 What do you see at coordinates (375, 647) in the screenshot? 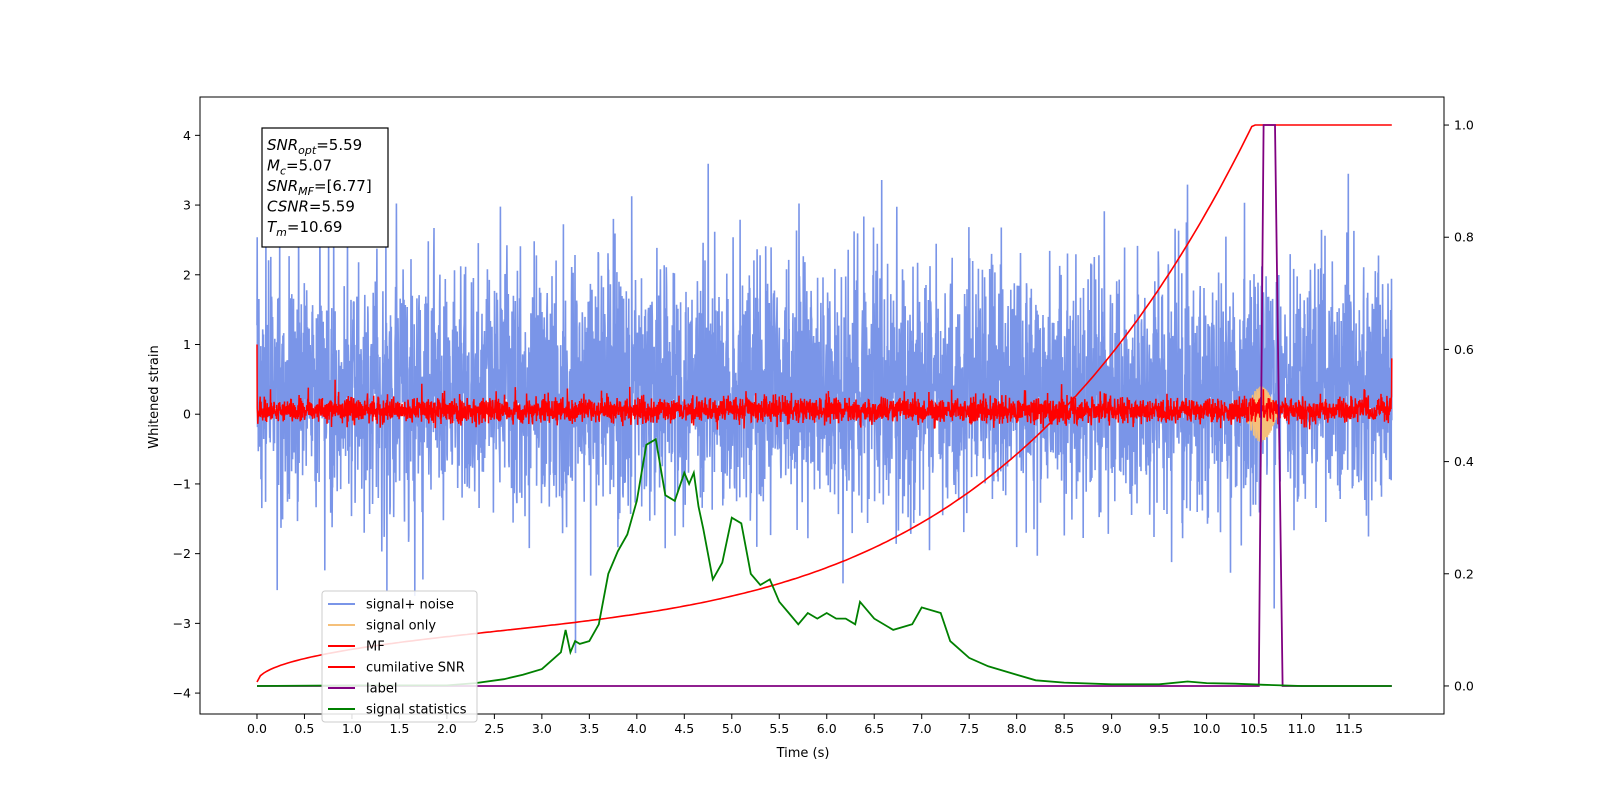
I see `legend-entry-label: MF` at bounding box center [375, 647].